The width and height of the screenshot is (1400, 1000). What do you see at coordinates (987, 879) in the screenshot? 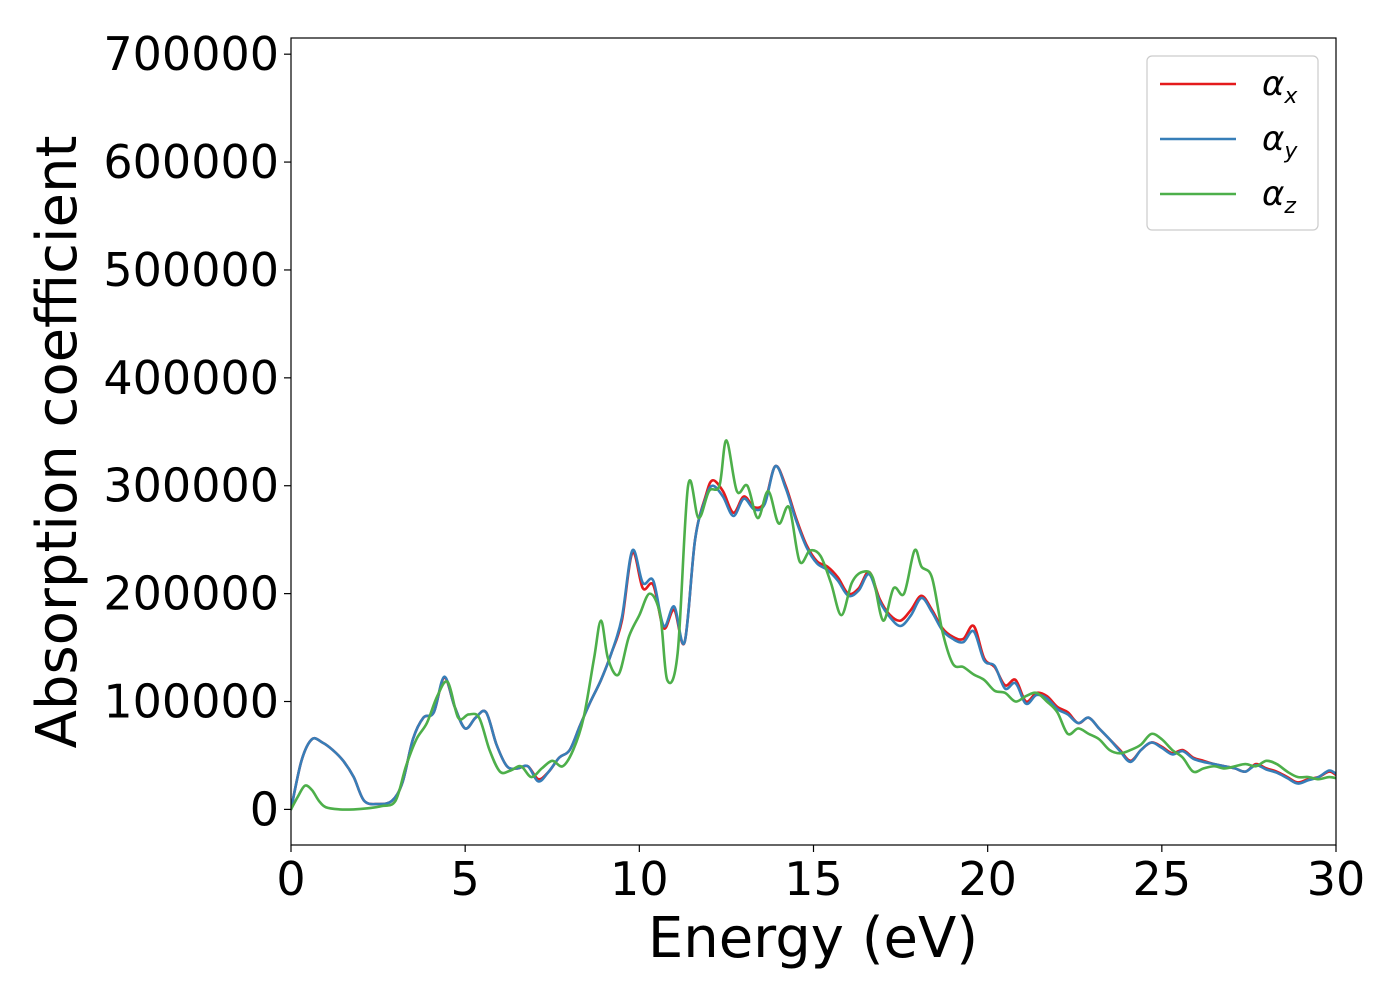
I see `x-tick-label: 20` at bounding box center [987, 879].